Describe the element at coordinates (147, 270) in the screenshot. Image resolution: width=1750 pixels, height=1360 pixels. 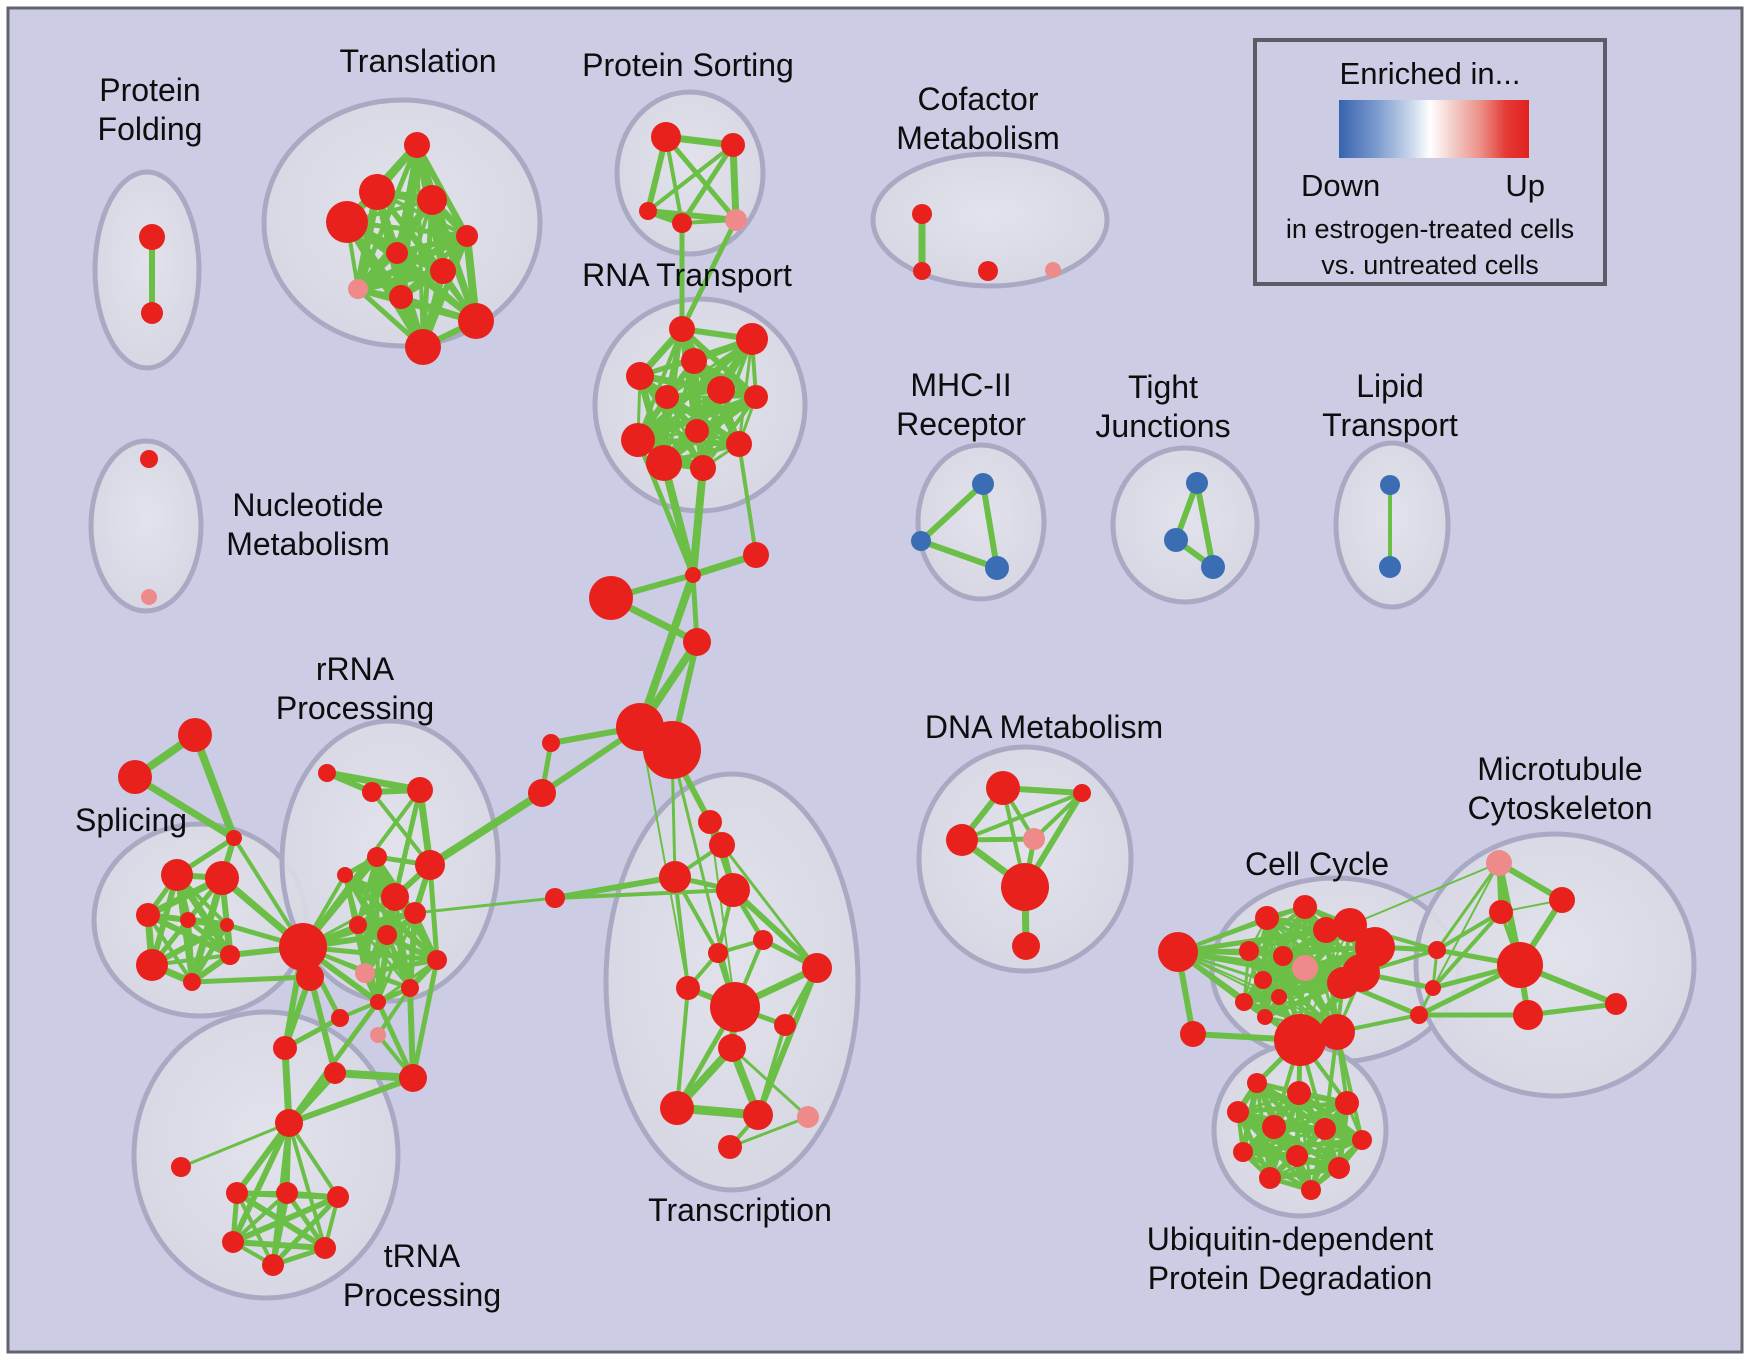
I see `cluster-ellipse-protein-folding` at that location.